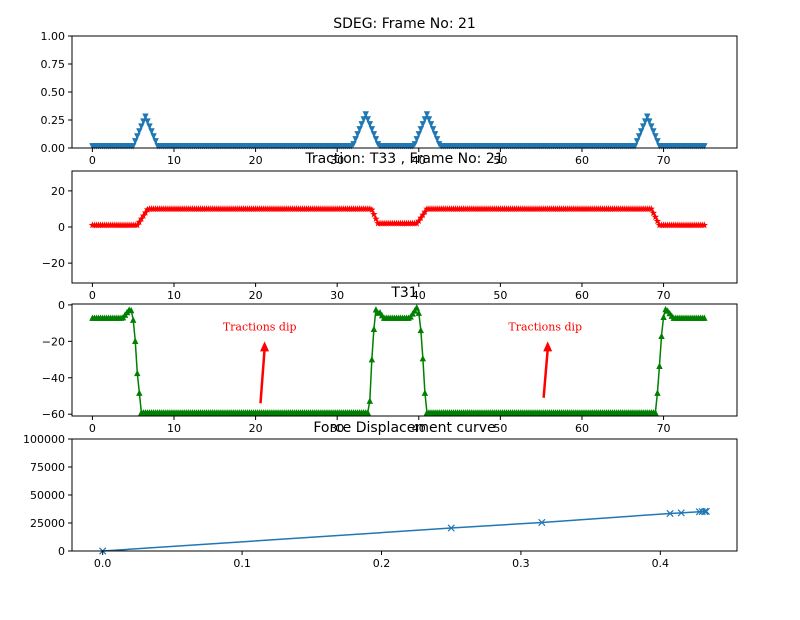  What do you see at coordinates (47, 523) in the screenshot?
I see `y-tick-label: 25000` at bounding box center [47, 523].